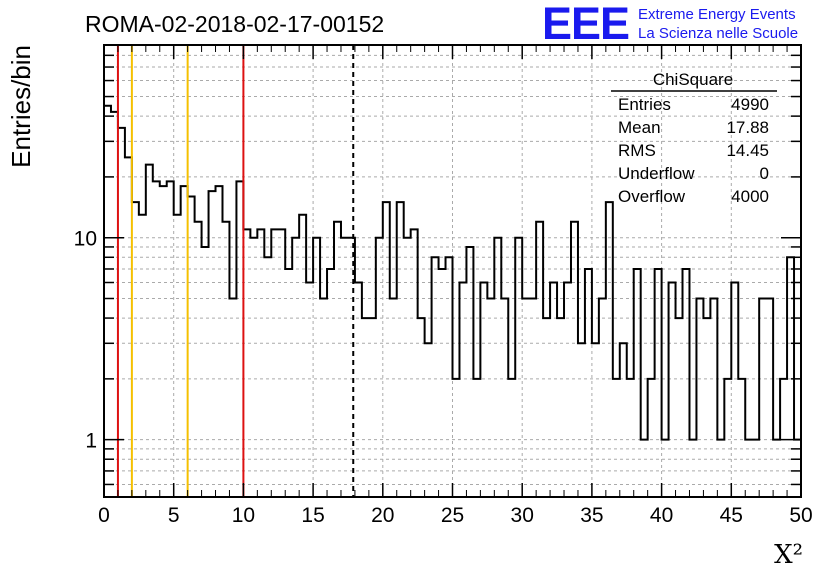  Describe the element at coordinates (644, 104) in the screenshot. I see `stats-label-entries: Entries` at that location.